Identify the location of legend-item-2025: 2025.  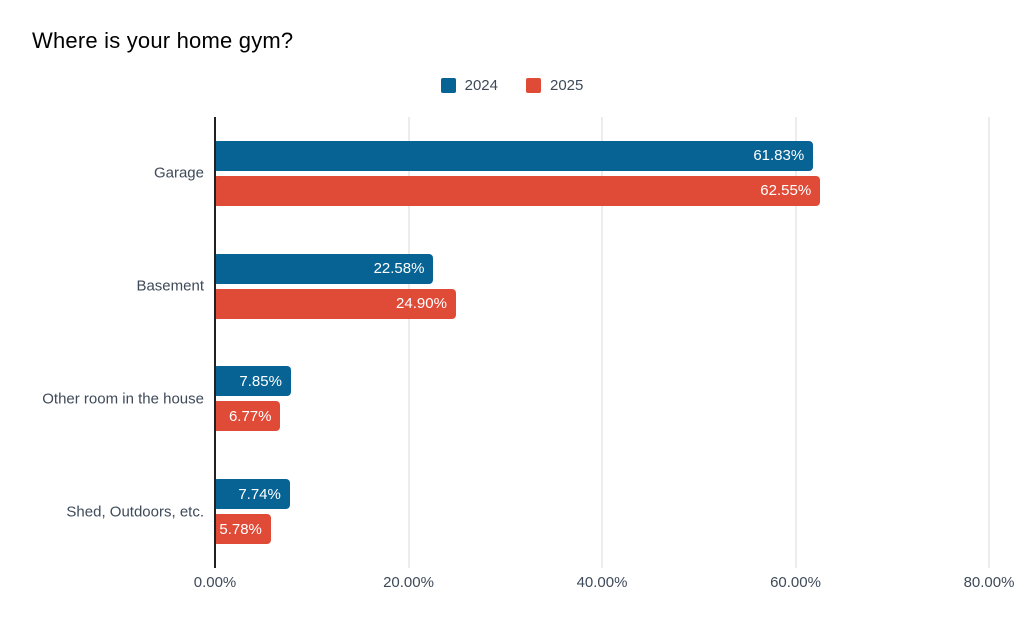
(554, 85).